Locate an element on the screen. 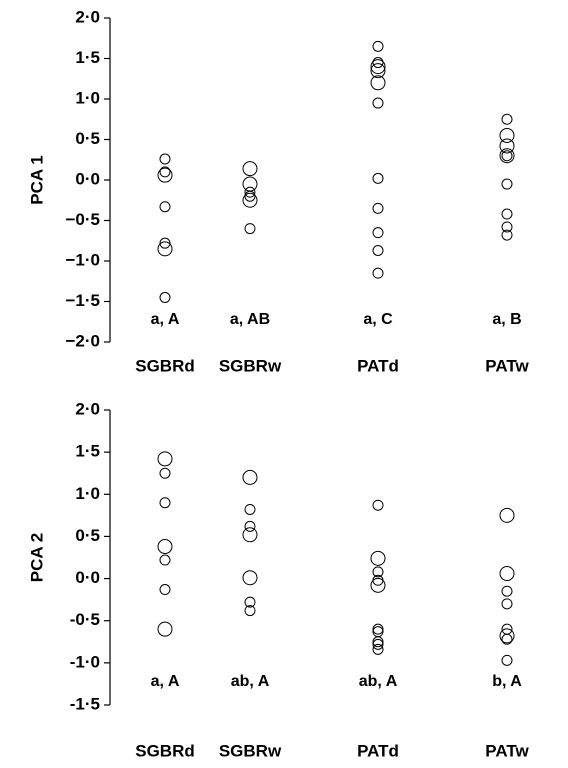 The width and height of the screenshot is (568, 768). y-tick-label: −2·0 is located at coordinates (83, 340).